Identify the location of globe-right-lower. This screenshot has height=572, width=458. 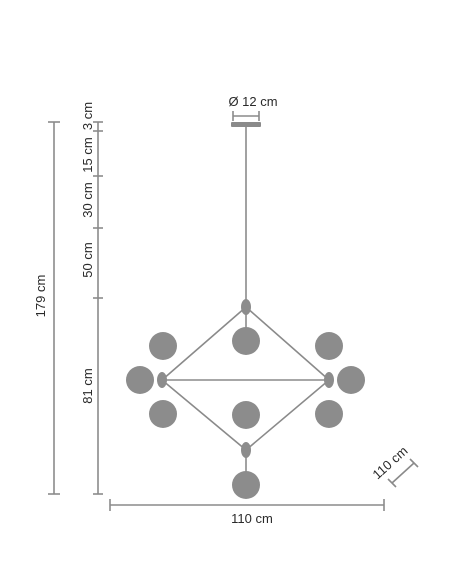
(329, 414).